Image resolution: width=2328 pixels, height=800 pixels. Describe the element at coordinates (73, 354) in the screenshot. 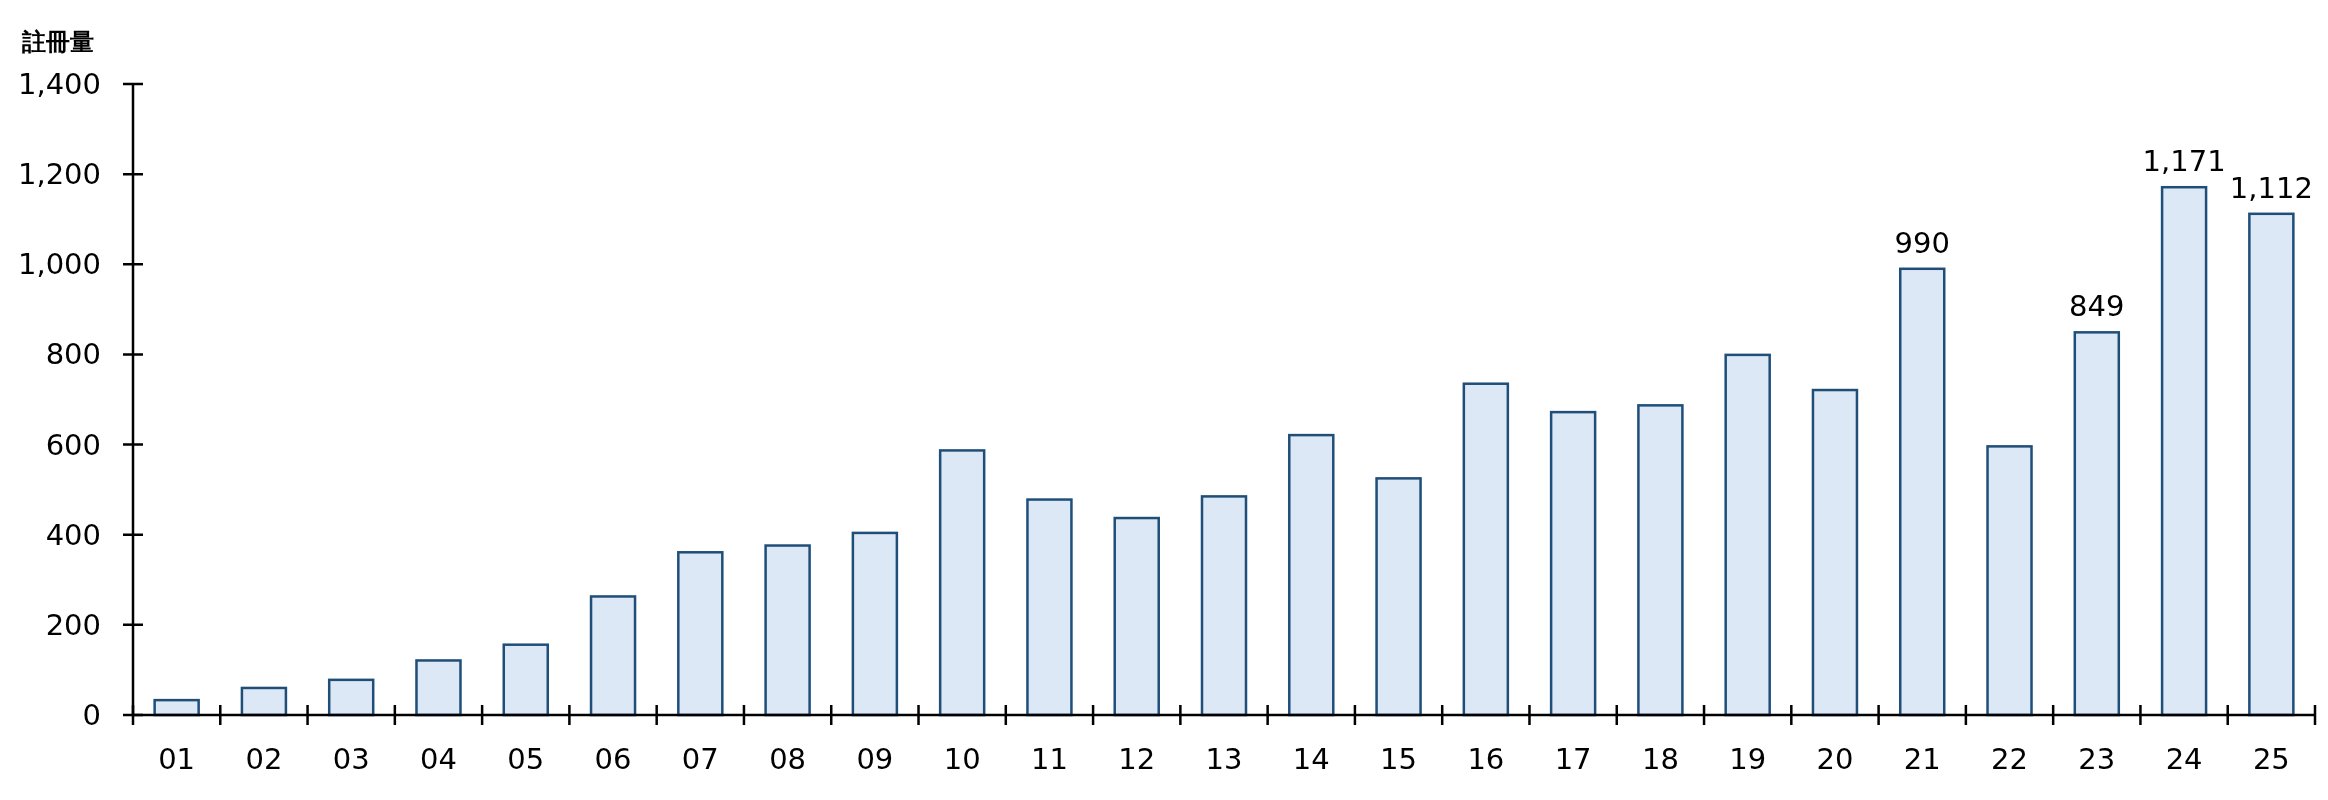

I see `y-tick-label: 800` at that location.